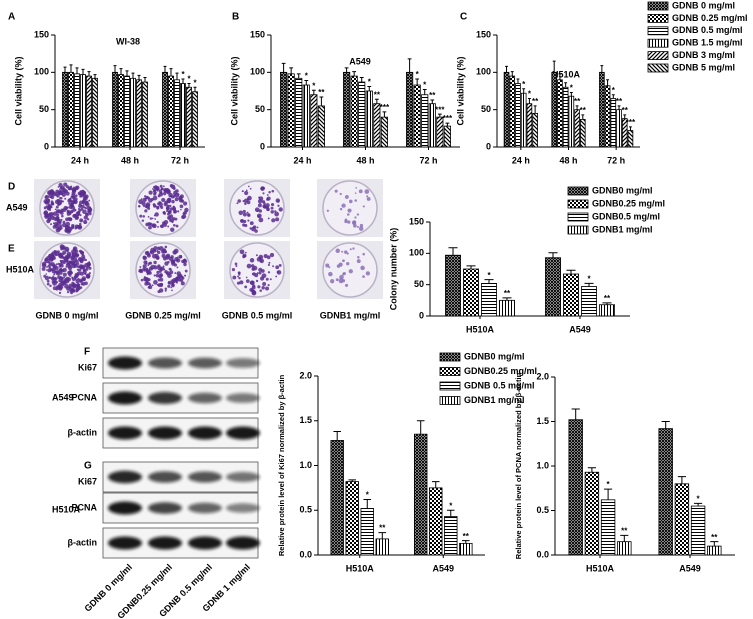 This screenshot has height=619, width=753. I want to click on protein-label: PCNA, so click(84, 507).